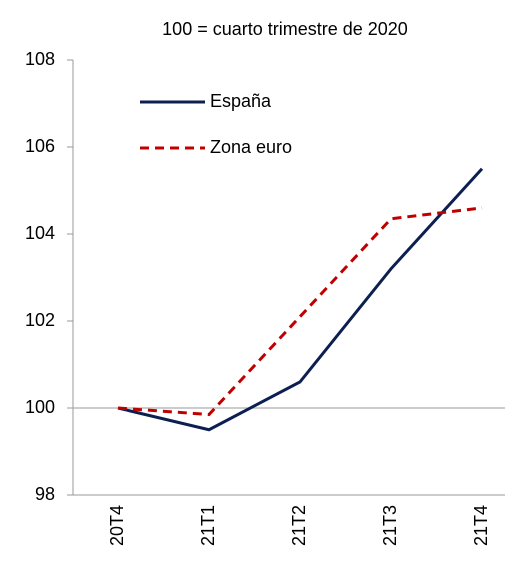 The image size is (514, 567). What do you see at coordinates (40, 407) in the screenshot?
I see `y-tick-label: 100` at bounding box center [40, 407].